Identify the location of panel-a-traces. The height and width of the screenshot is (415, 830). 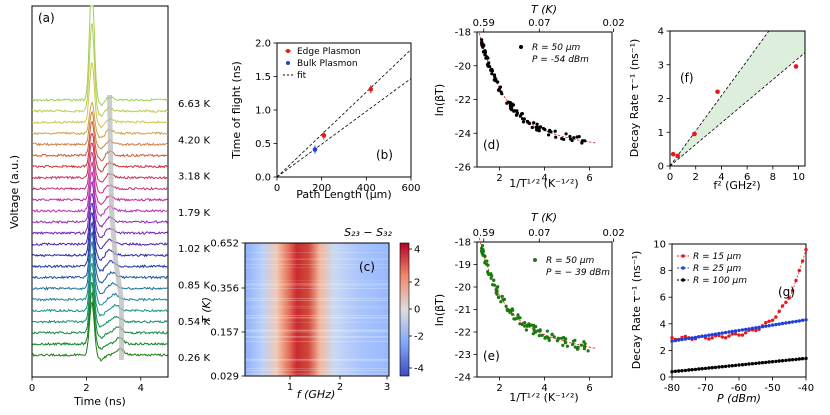
(100, 183).